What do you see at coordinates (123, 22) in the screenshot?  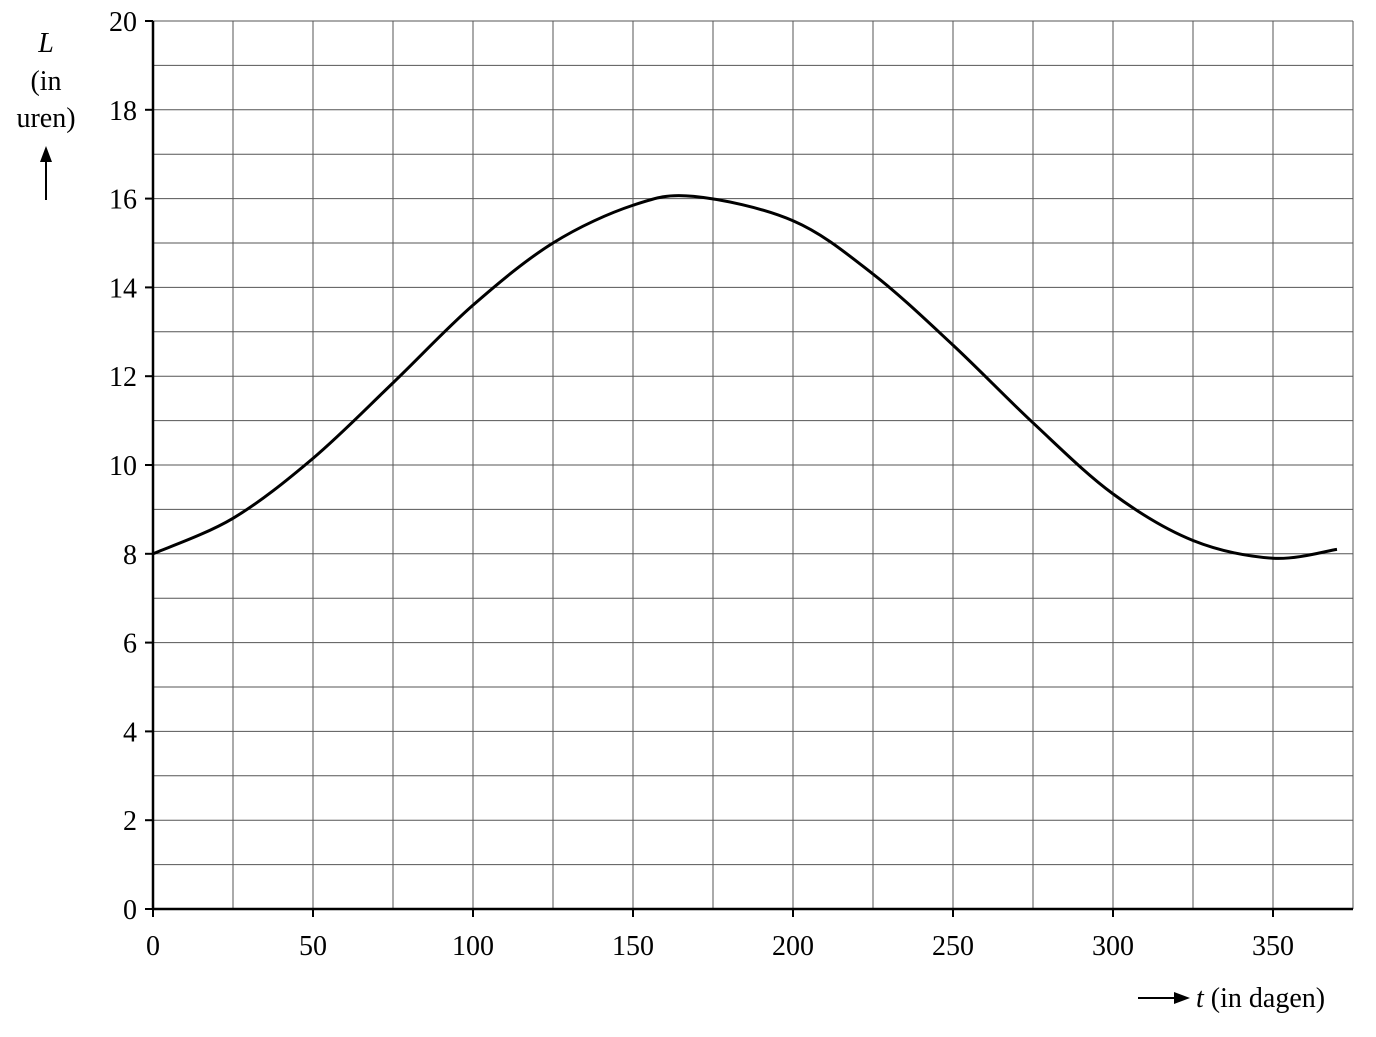 I see `y-tick-label: 20` at bounding box center [123, 22].